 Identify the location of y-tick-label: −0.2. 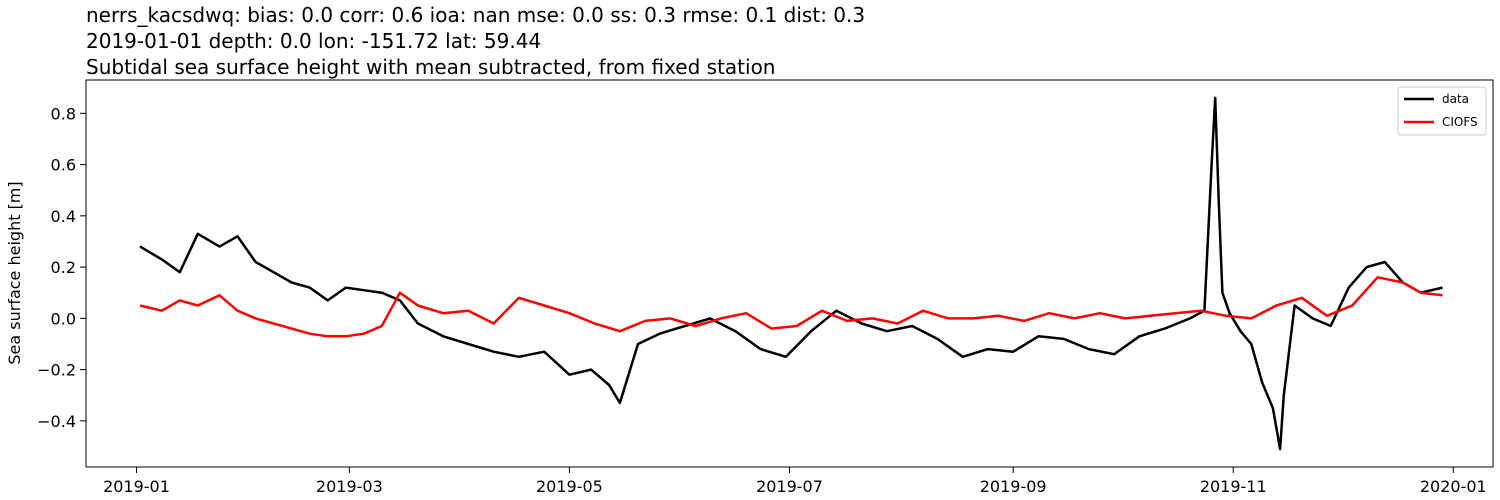
(56, 370).